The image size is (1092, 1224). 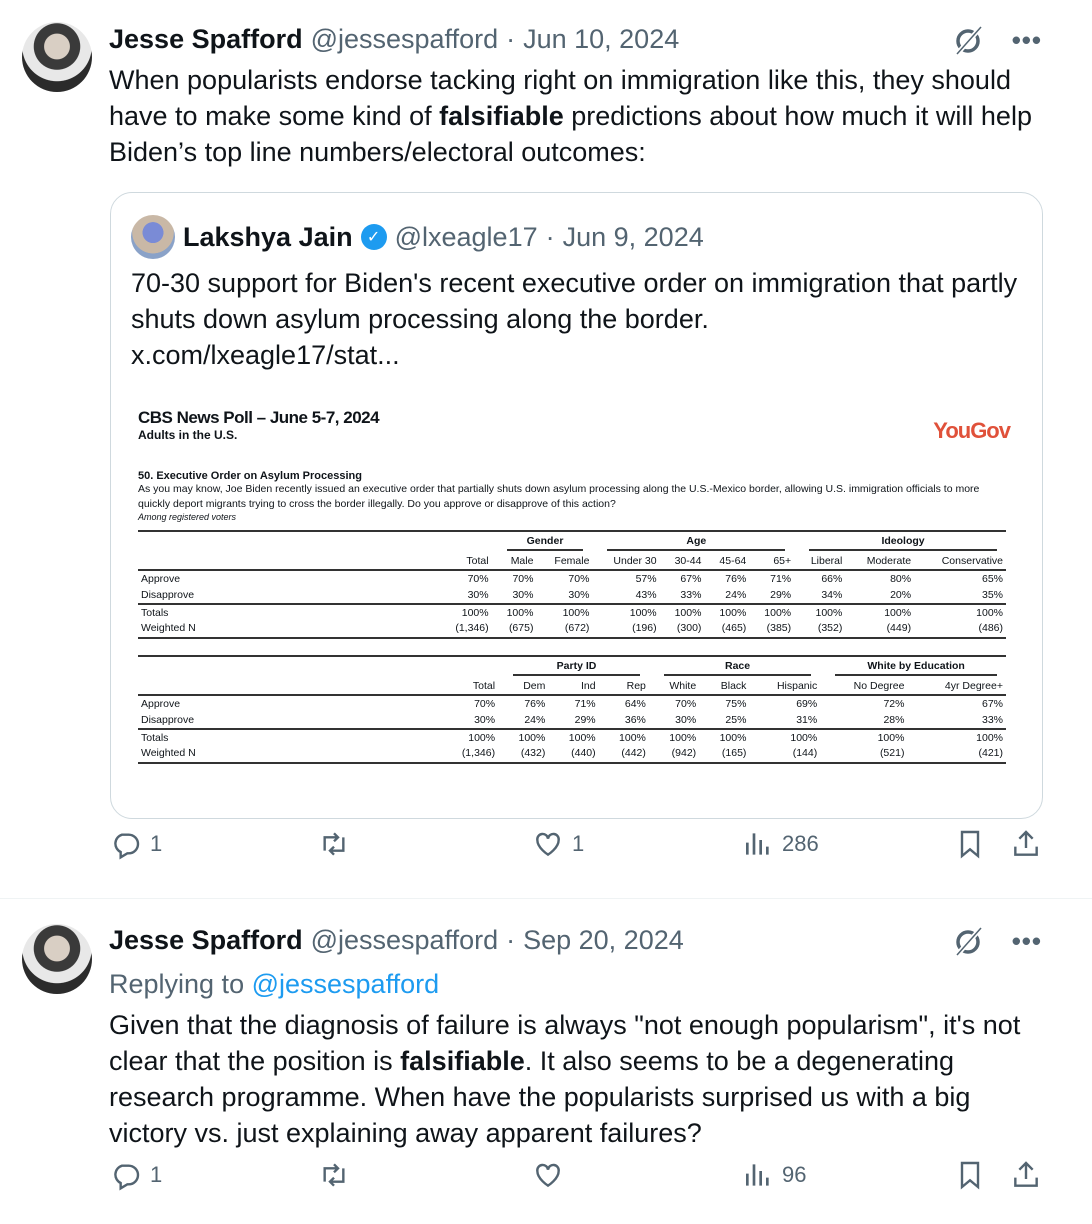 What do you see at coordinates (558, 844) in the screenshot?
I see `like-button: 1` at bounding box center [558, 844].